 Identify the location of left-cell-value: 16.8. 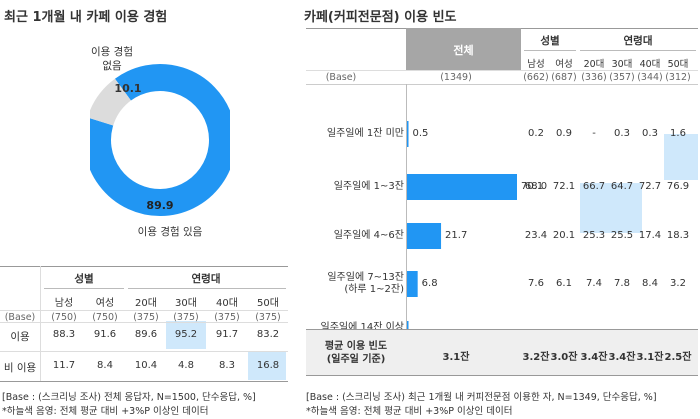
(268, 365).